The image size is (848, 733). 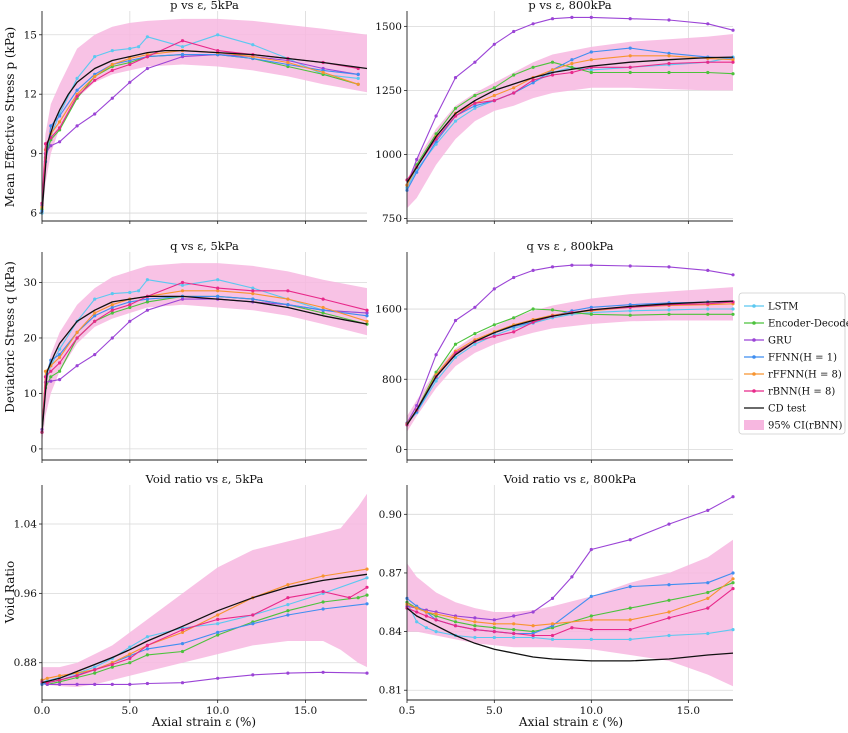 What do you see at coordinates (204, 628) in the screenshot?
I see `series-line-cd-test` at bounding box center [204, 628].